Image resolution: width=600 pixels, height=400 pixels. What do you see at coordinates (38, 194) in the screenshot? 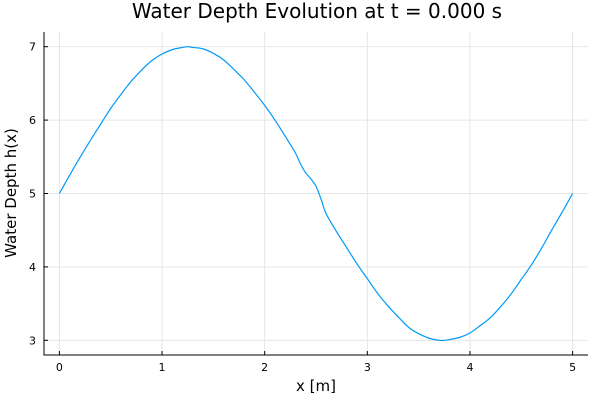
I see `y-axis-ticks: 3 4 5 6 7` at bounding box center [38, 194].